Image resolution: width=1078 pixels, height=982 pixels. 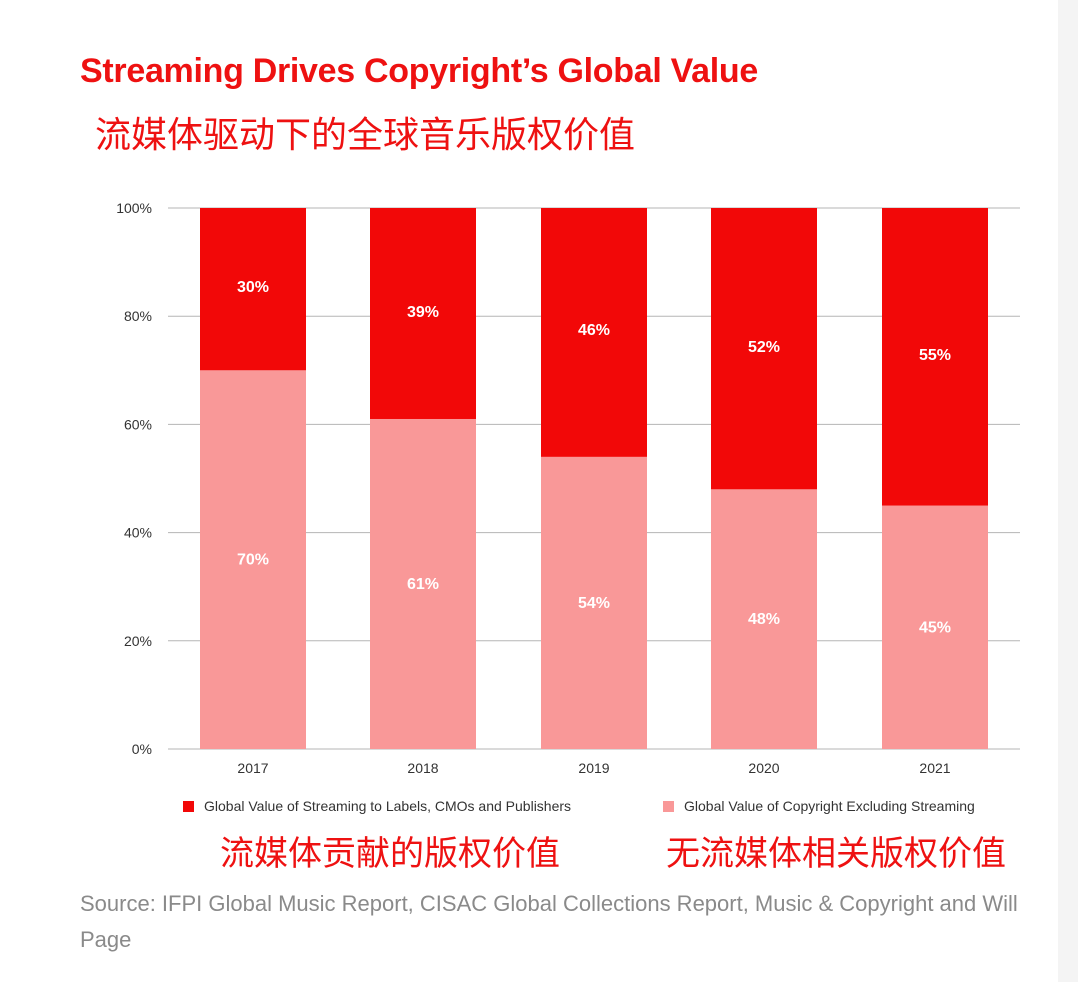 I want to click on x-tick-label: 2020, so click(x=763, y=768).